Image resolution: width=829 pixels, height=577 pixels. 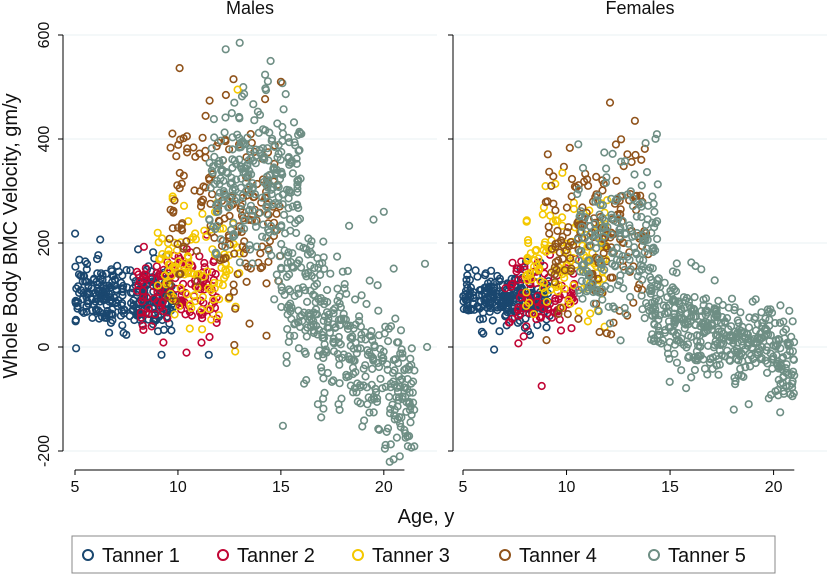 I want to click on panel-title: Males, so click(x=250, y=9).